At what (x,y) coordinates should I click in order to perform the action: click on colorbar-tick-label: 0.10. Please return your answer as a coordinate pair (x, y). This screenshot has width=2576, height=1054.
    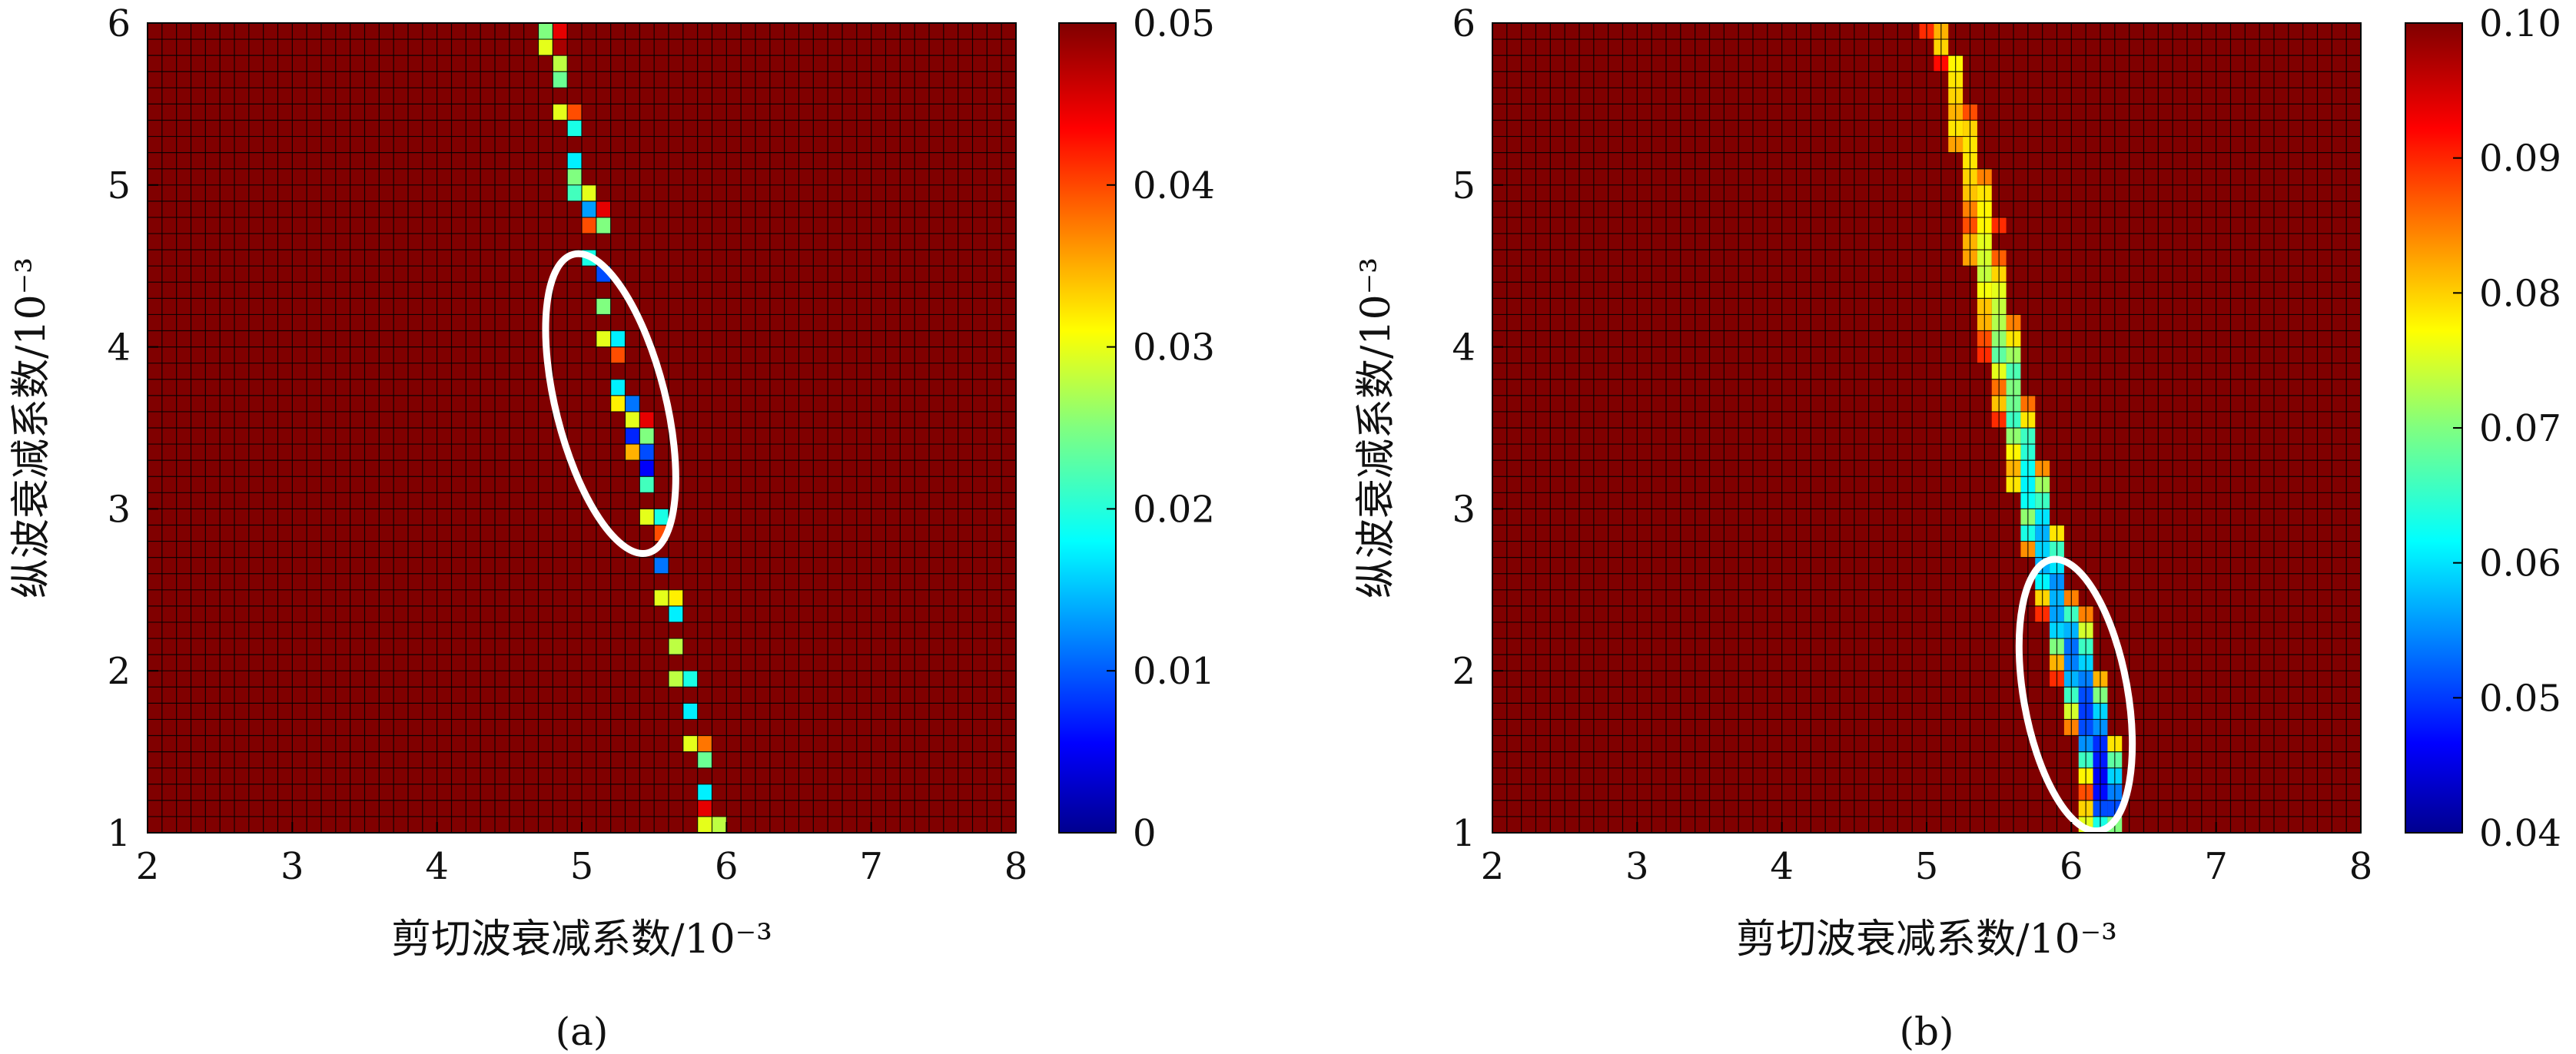
    Looking at the image, I should click on (2520, 23).